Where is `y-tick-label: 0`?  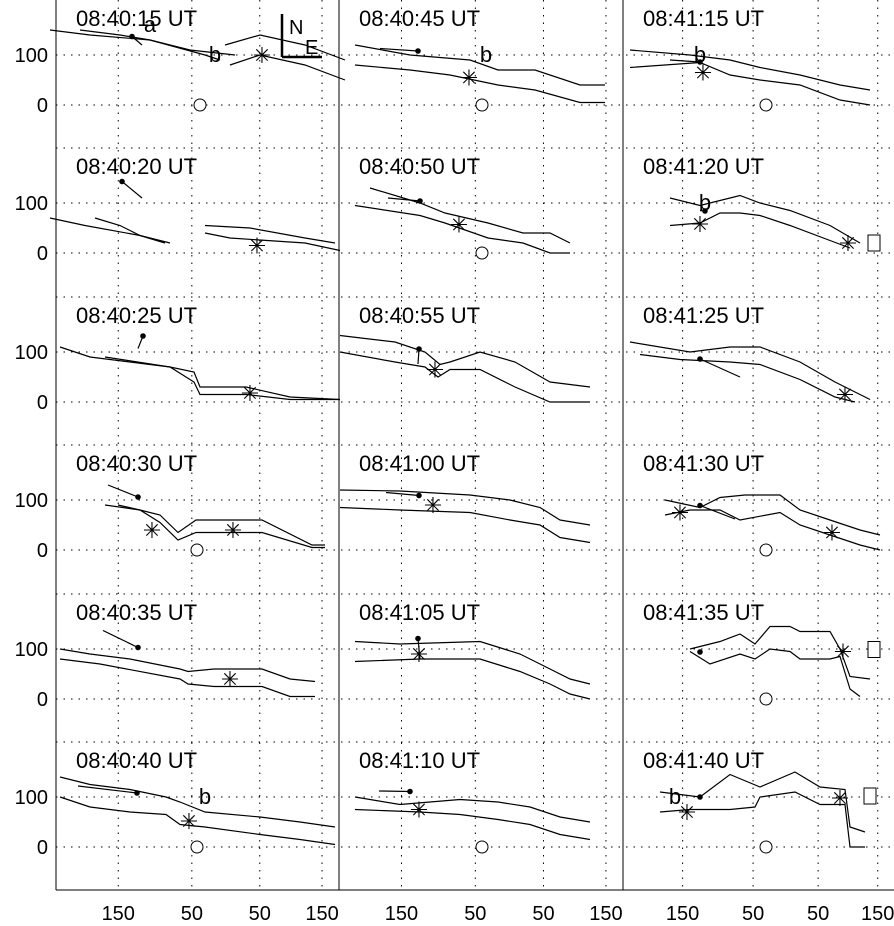
y-tick-label: 0 is located at coordinates (42, 551).